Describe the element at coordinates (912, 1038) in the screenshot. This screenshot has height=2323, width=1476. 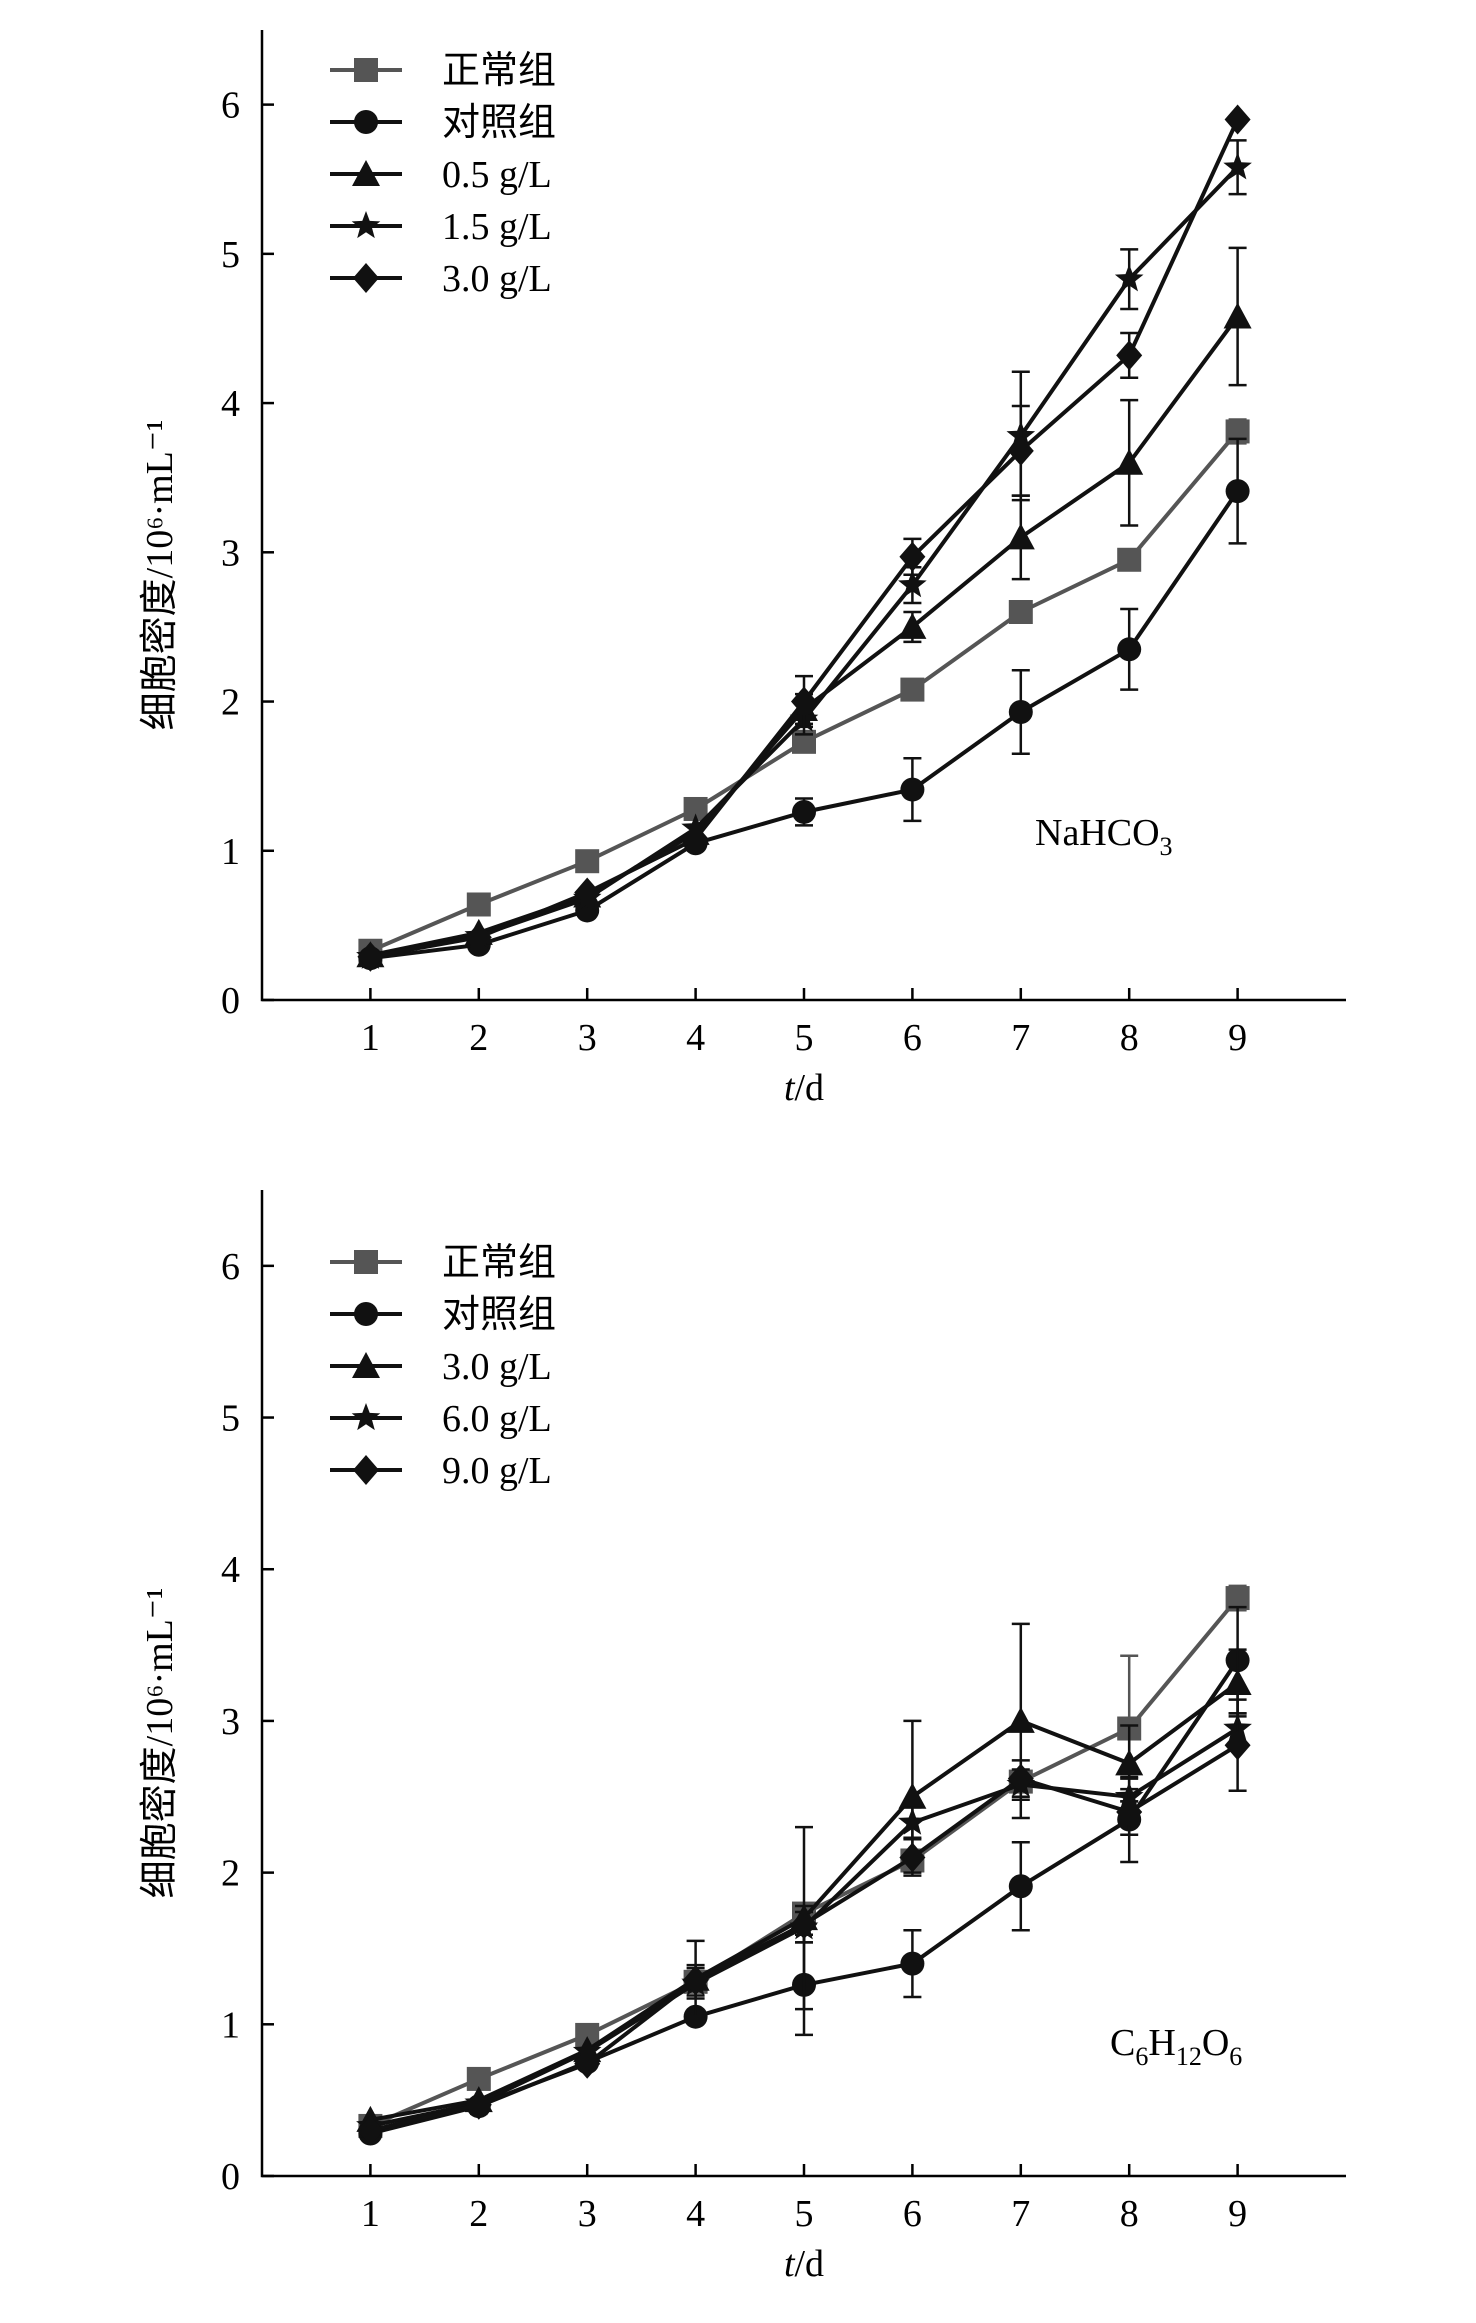
I see `x-tick-label: 6` at that location.